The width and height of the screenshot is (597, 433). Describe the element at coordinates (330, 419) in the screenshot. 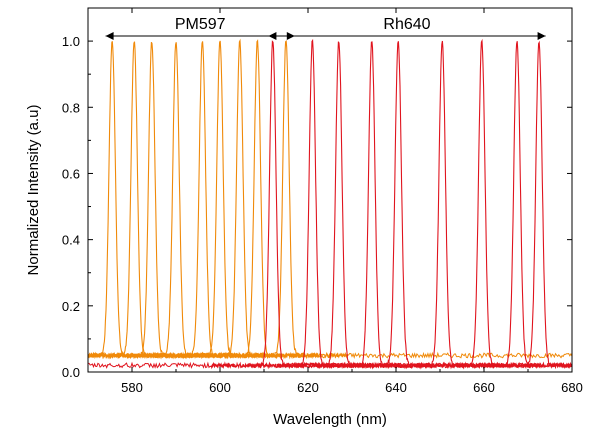

I see `x-axis-title: Wavelength (nm)` at that location.